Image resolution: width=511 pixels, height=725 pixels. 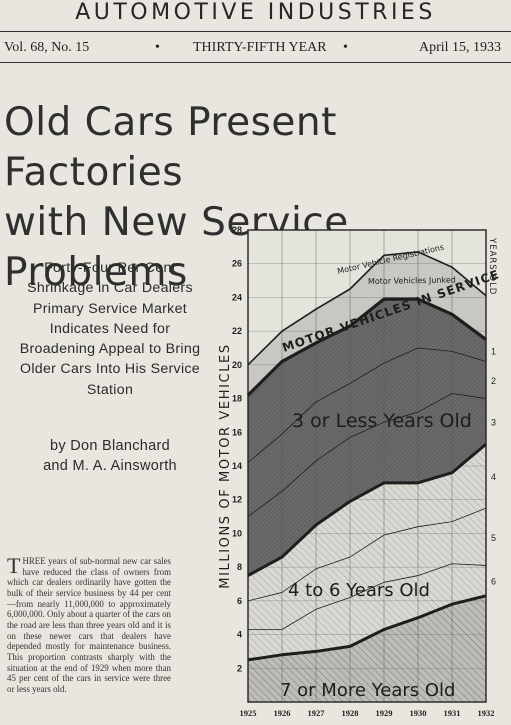 What do you see at coordinates (350, 713) in the screenshot?
I see `x-tick-label-1928: 1928` at bounding box center [350, 713].